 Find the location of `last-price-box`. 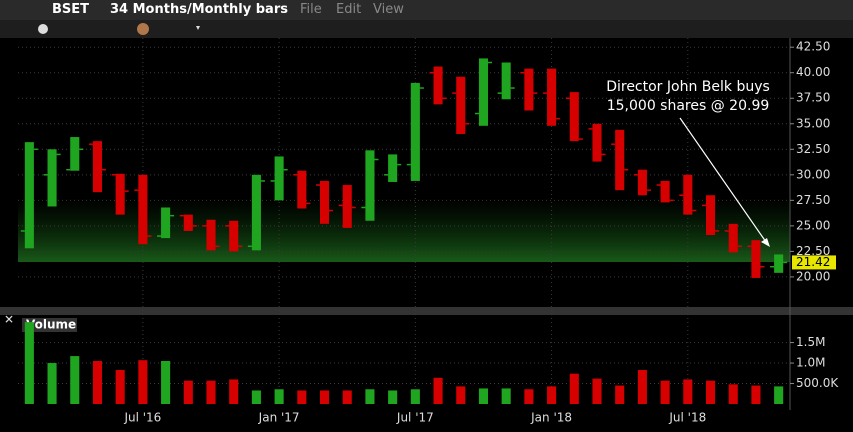

last-price-box is located at coordinates (814, 262).